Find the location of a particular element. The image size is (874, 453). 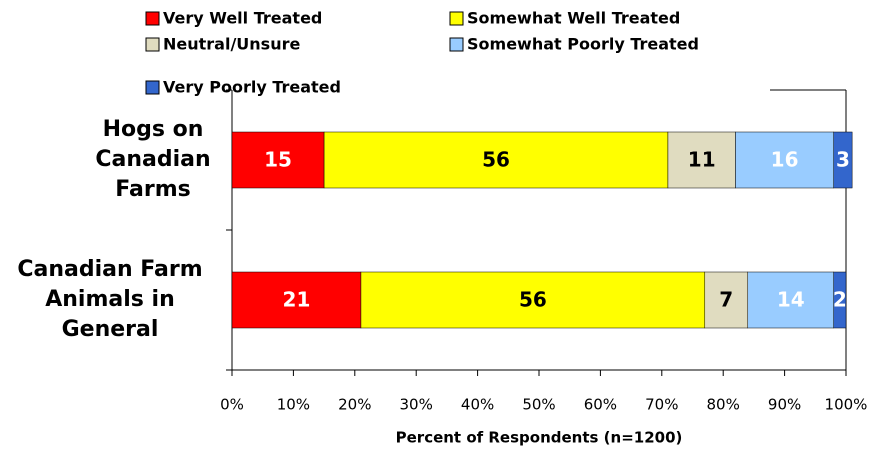

data-label: 21 is located at coordinates (297, 300).